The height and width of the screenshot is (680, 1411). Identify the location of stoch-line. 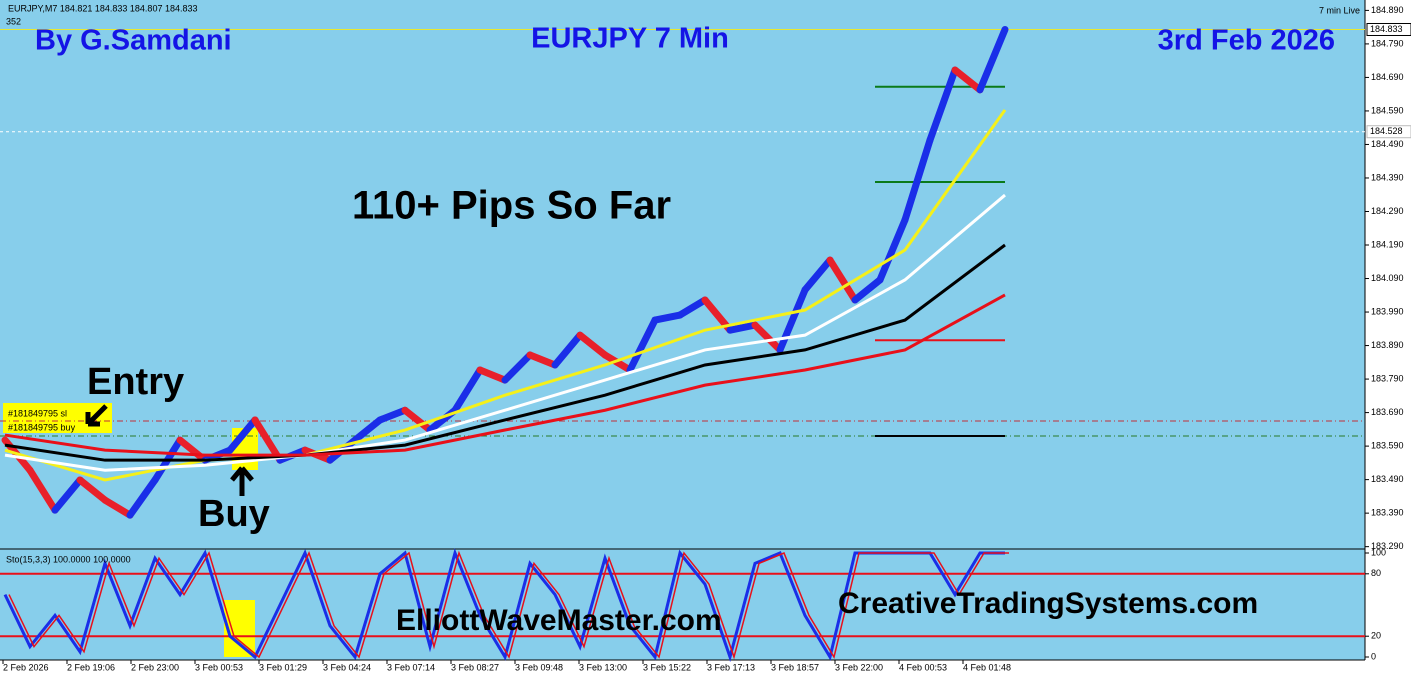
(504, 605).